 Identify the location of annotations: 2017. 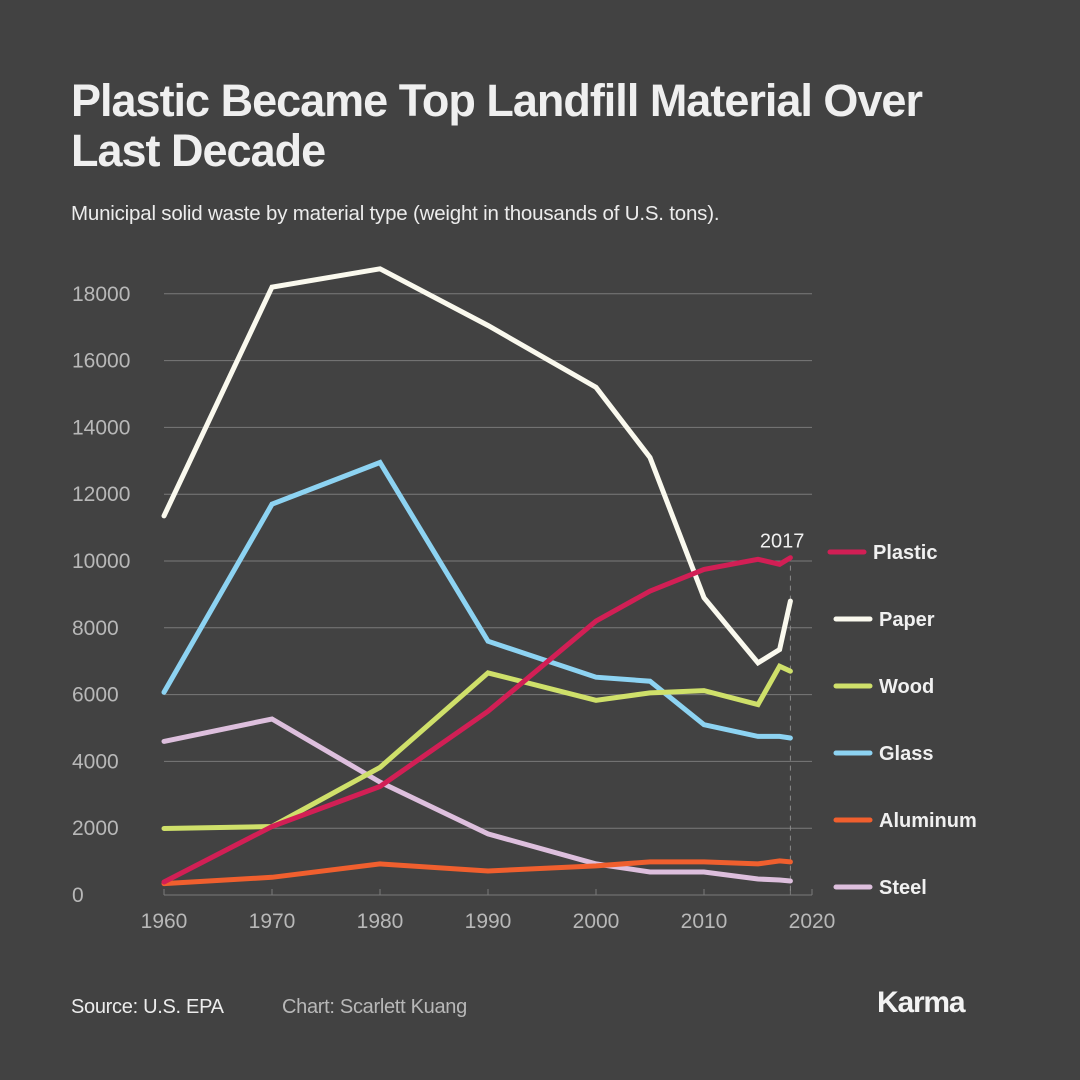
(782, 542).